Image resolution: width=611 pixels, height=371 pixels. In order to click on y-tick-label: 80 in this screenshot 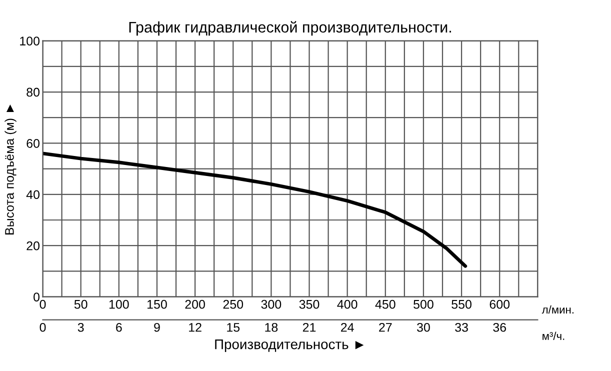, I will do `click(33, 92)`.